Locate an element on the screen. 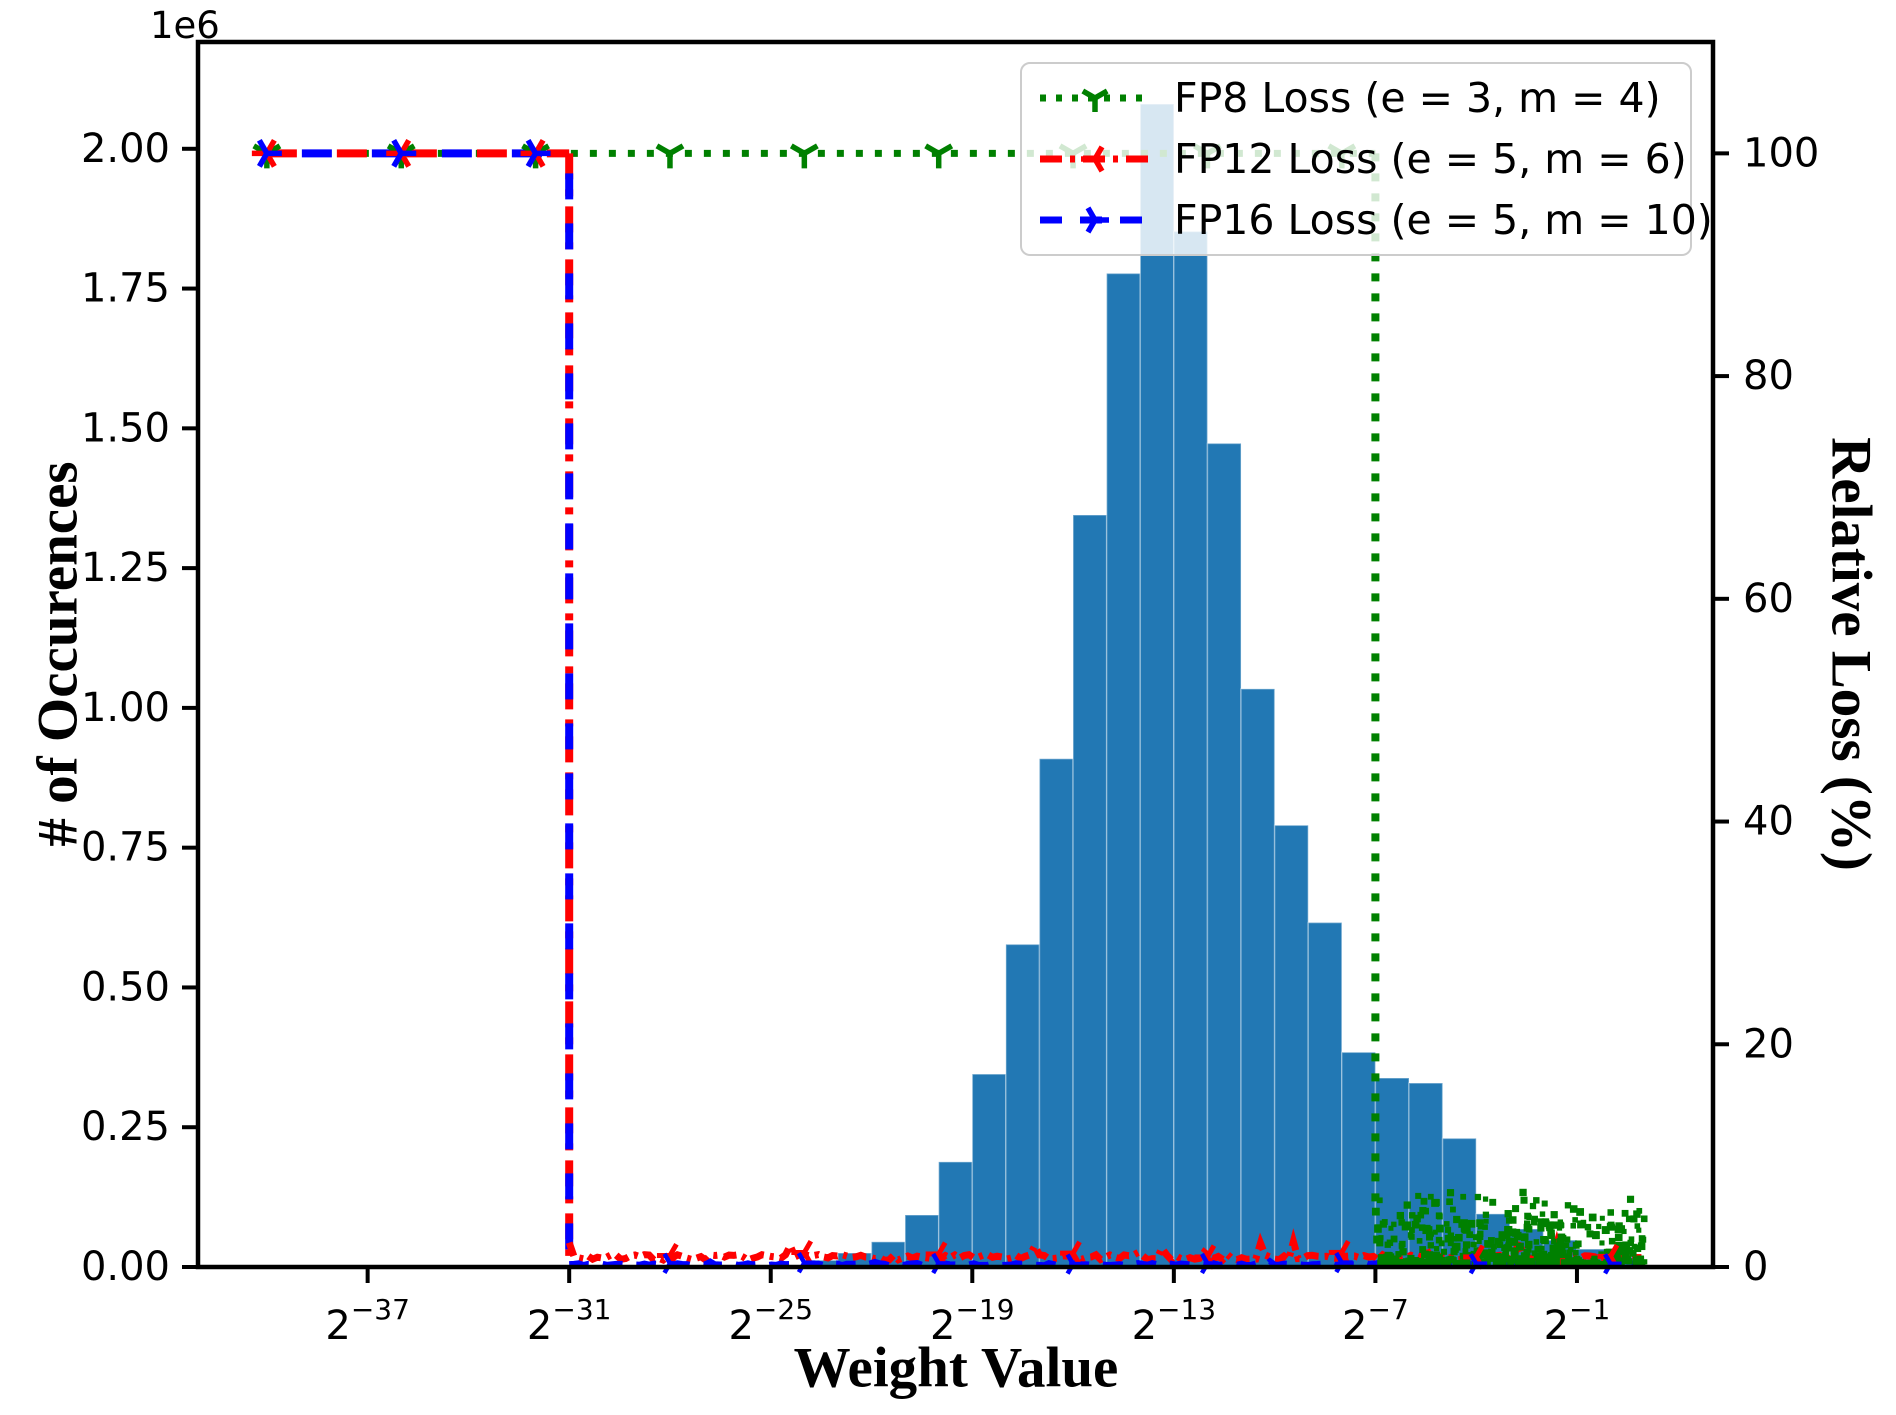  legend-entry-fp12: FP12 Loss (e = 5, m = 6) is located at coordinates (1362, 159).